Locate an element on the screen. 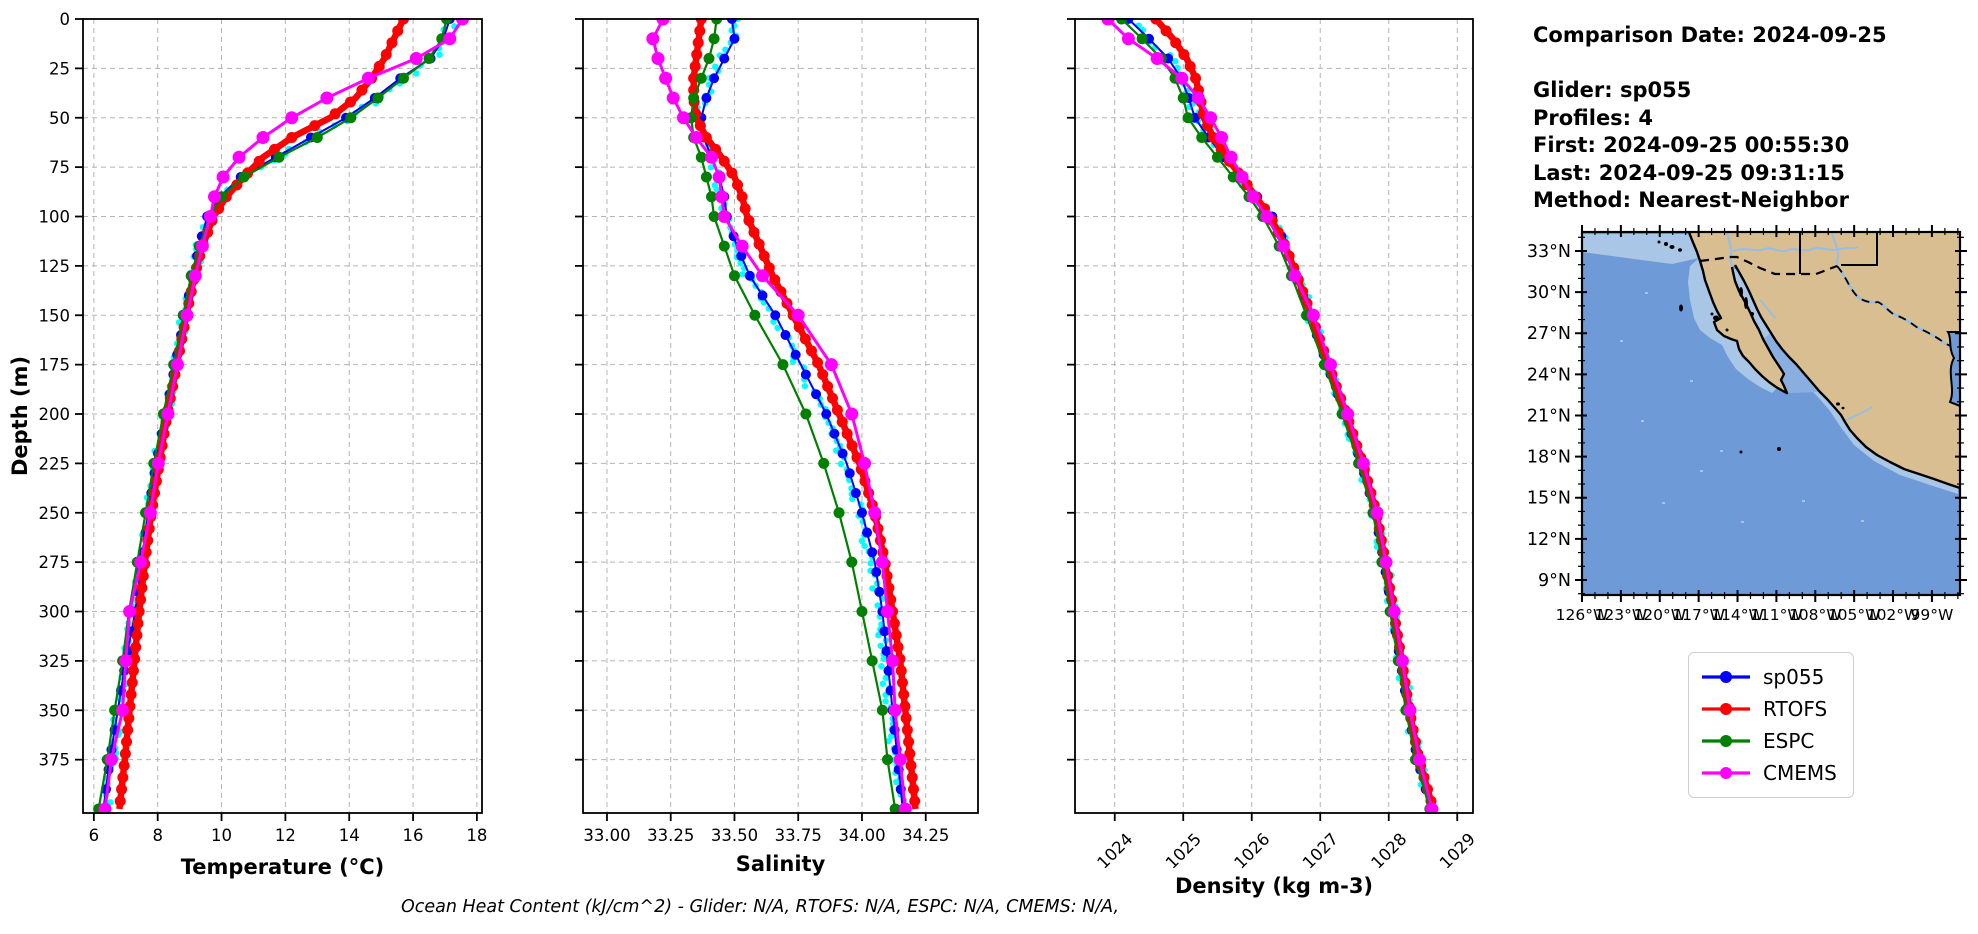  map-lon-label: 102°W is located at coordinates (1893, 615).